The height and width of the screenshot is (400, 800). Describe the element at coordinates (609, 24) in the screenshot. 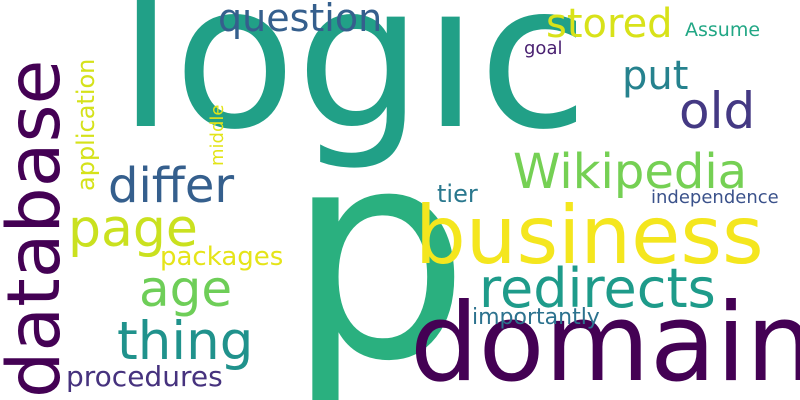

I see `word-stored: stored` at that location.